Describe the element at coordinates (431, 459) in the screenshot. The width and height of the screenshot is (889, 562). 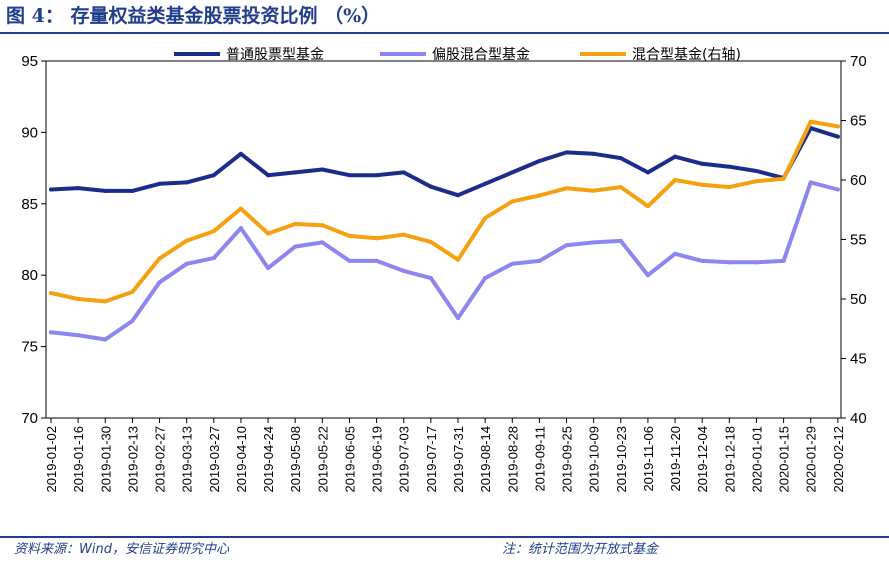
I see `x-tick-label: 2019-07-17` at that location.